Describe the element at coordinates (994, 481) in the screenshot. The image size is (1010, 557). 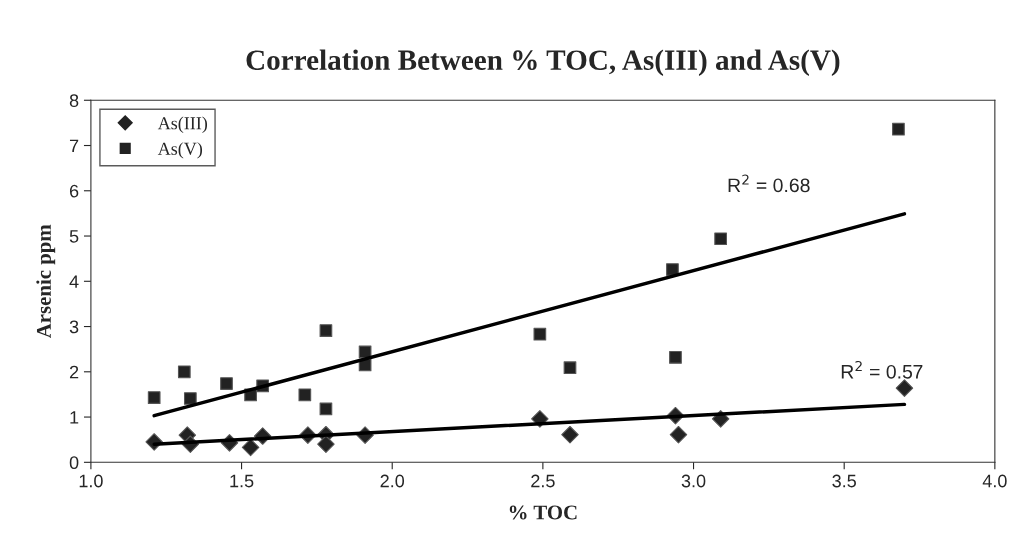
I see `x-tick-label: 4.0` at that location.